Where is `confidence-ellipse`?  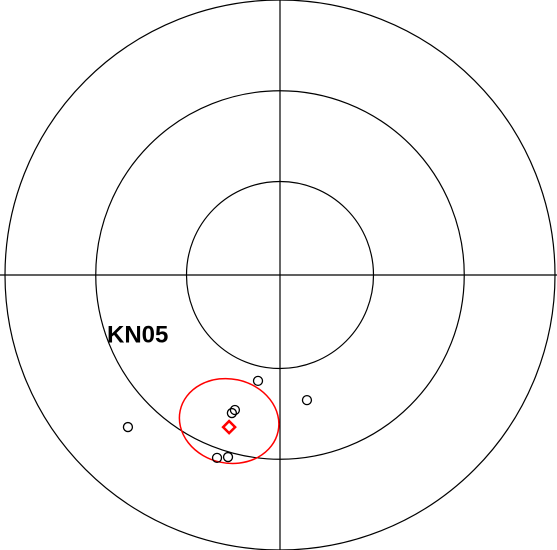
confidence-ellipse is located at coordinates (229, 421).